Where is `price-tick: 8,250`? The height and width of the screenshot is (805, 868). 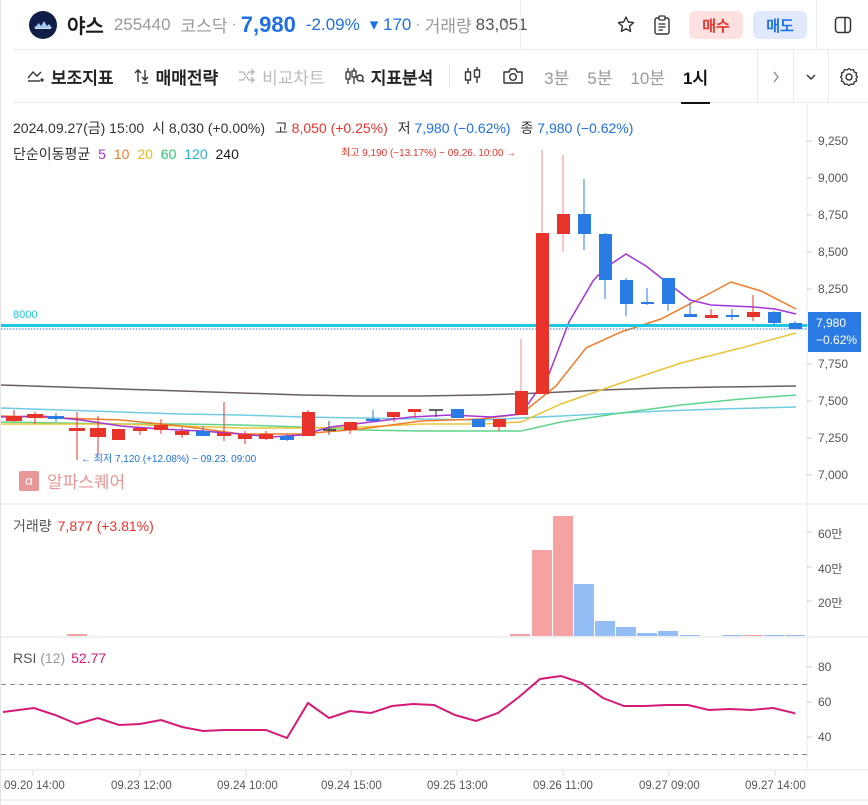 price-tick: 8,250 is located at coordinates (833, 289).